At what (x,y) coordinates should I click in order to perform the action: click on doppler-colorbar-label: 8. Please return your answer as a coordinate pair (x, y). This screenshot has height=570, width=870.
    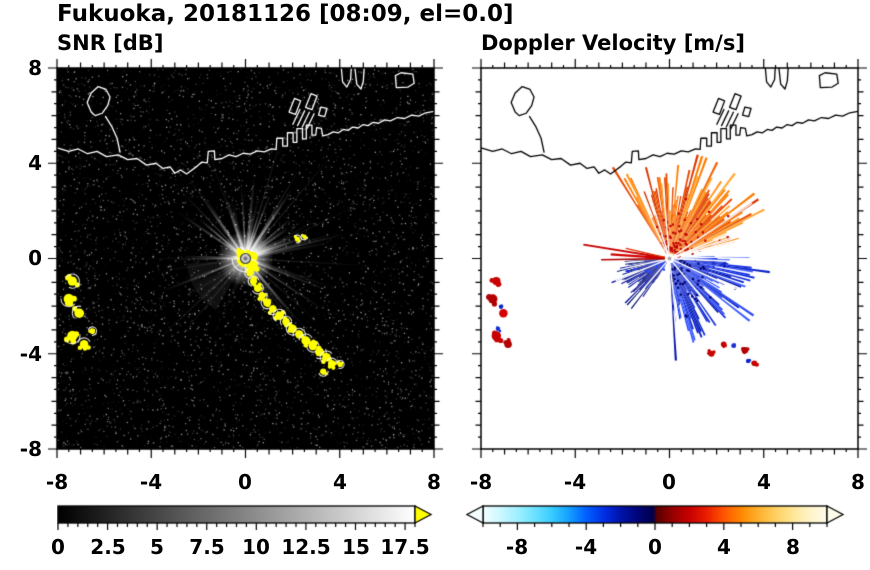
    Looking at the image, I should click on (793, 547).